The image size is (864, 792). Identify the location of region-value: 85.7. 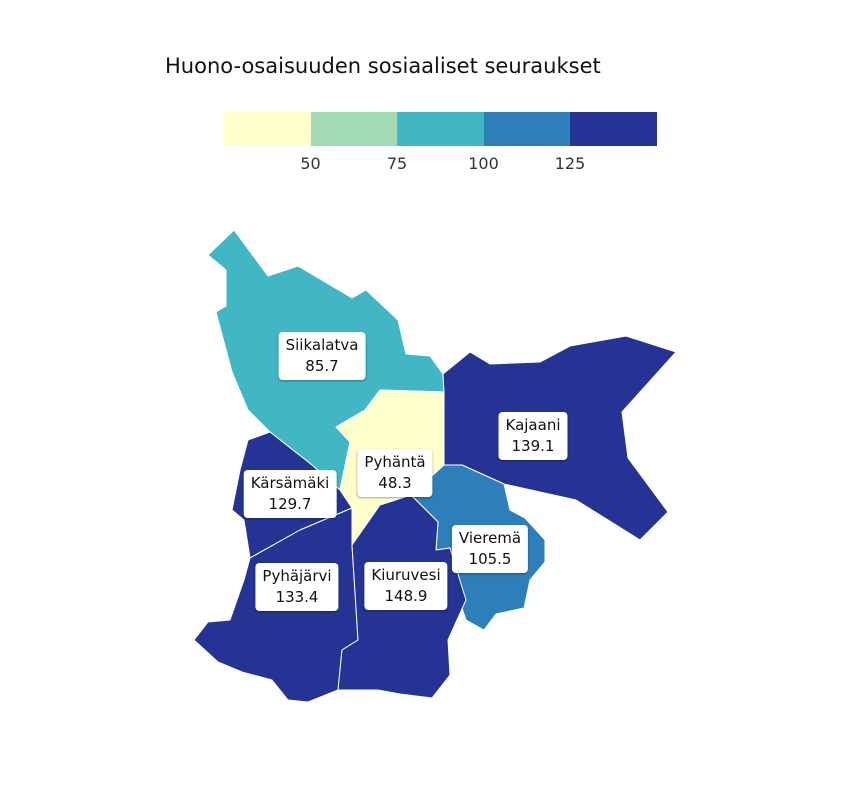
(322, 366).